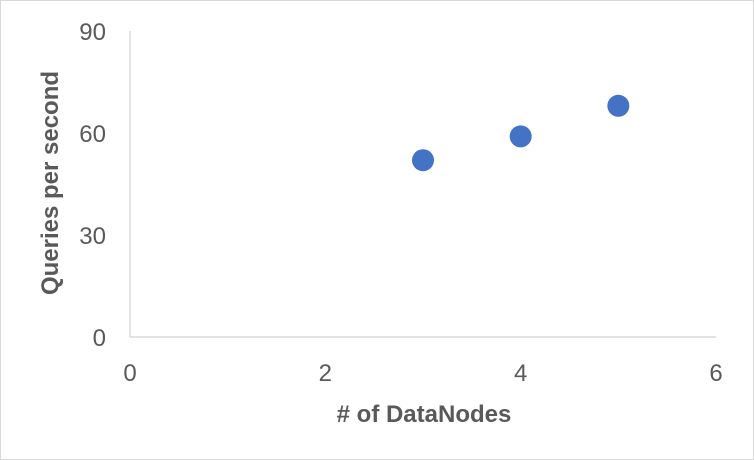  What do you see at coordinates (92, 32) in the screenshot?
I see `y-tick-label: 90` at bounding box center [92, 32].